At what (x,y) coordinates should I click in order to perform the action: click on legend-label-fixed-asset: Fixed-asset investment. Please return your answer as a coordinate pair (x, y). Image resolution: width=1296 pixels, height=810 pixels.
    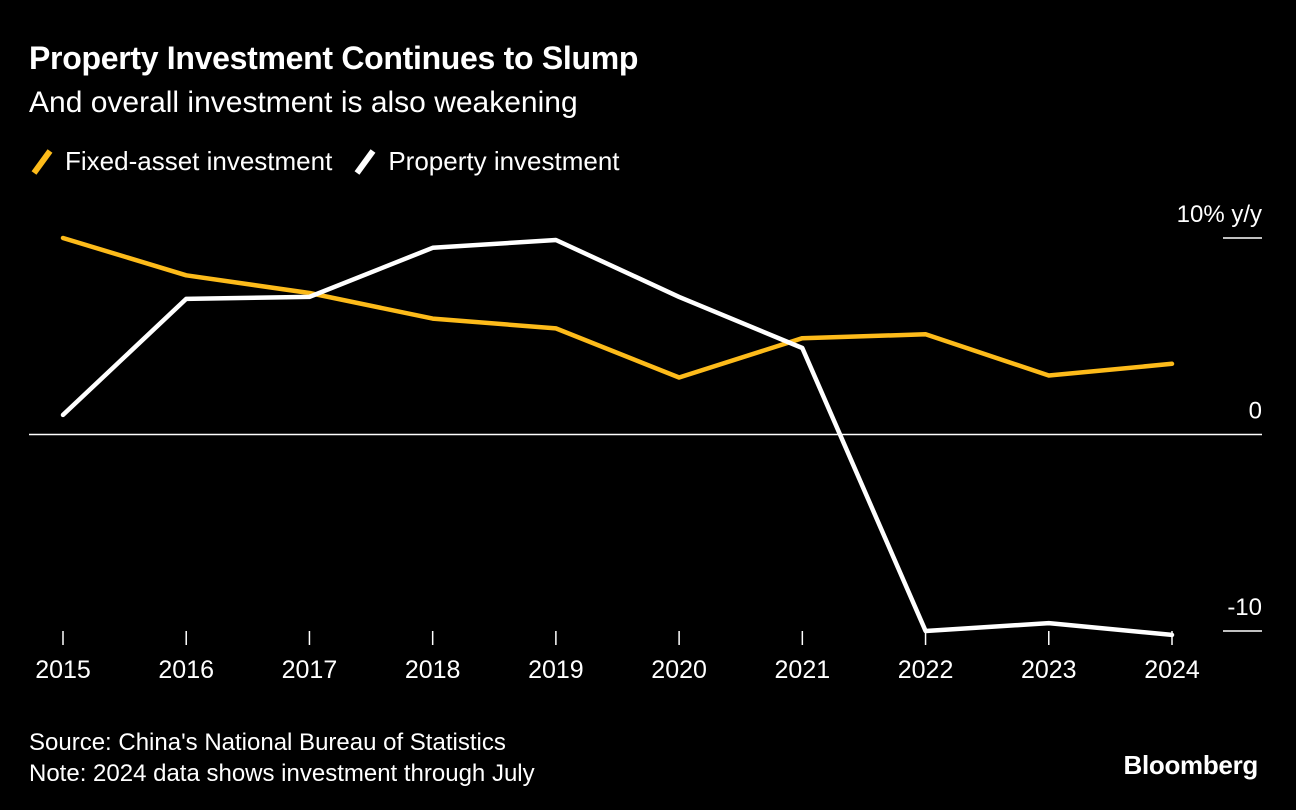
    Looking at the image, I should click on (199, 161).